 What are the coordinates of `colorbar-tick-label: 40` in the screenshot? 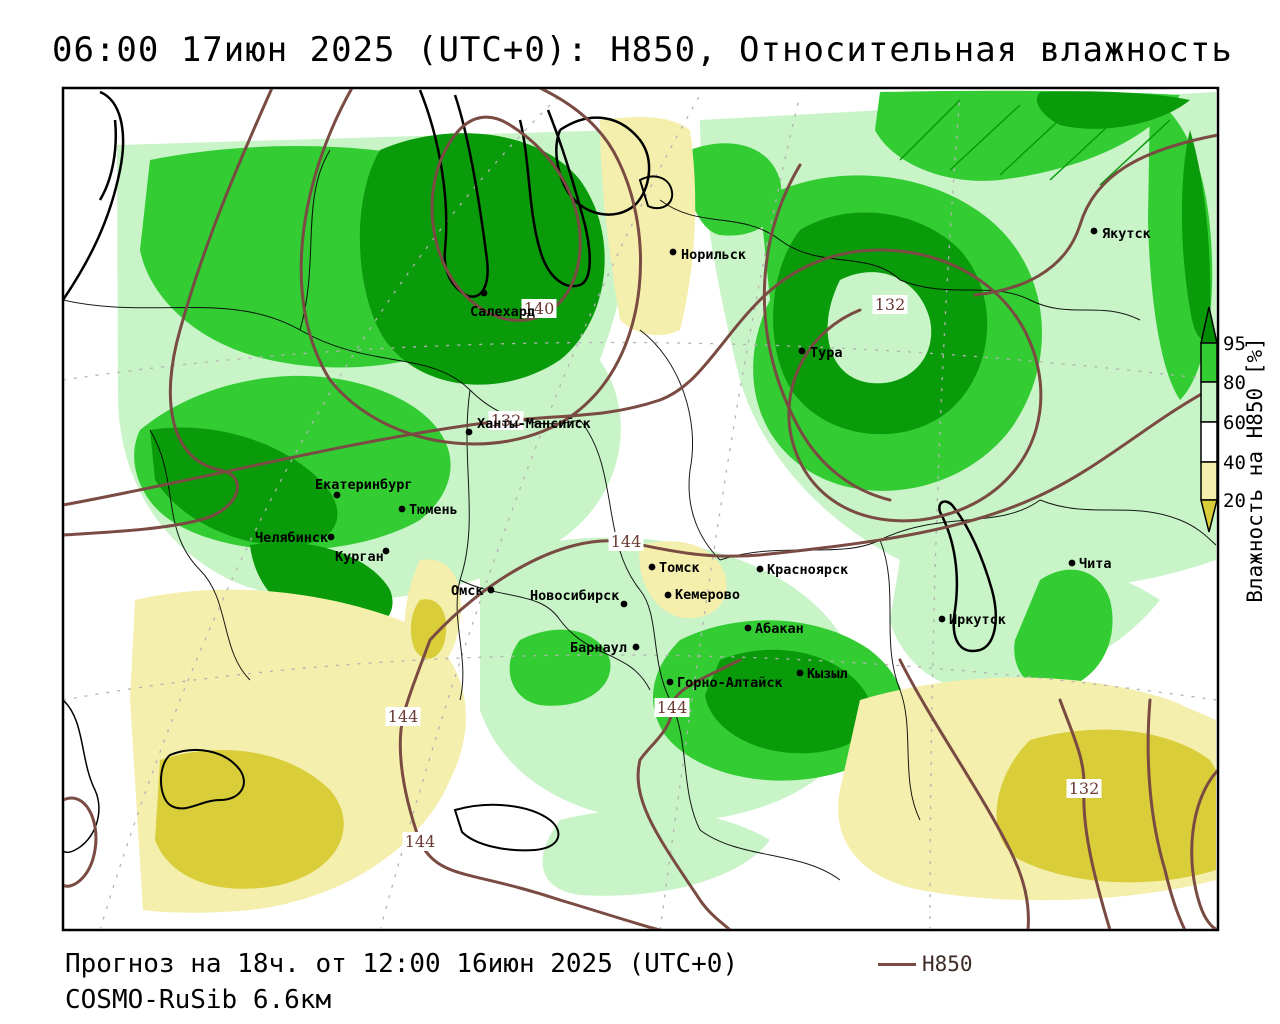 It's located at (1234, 463).